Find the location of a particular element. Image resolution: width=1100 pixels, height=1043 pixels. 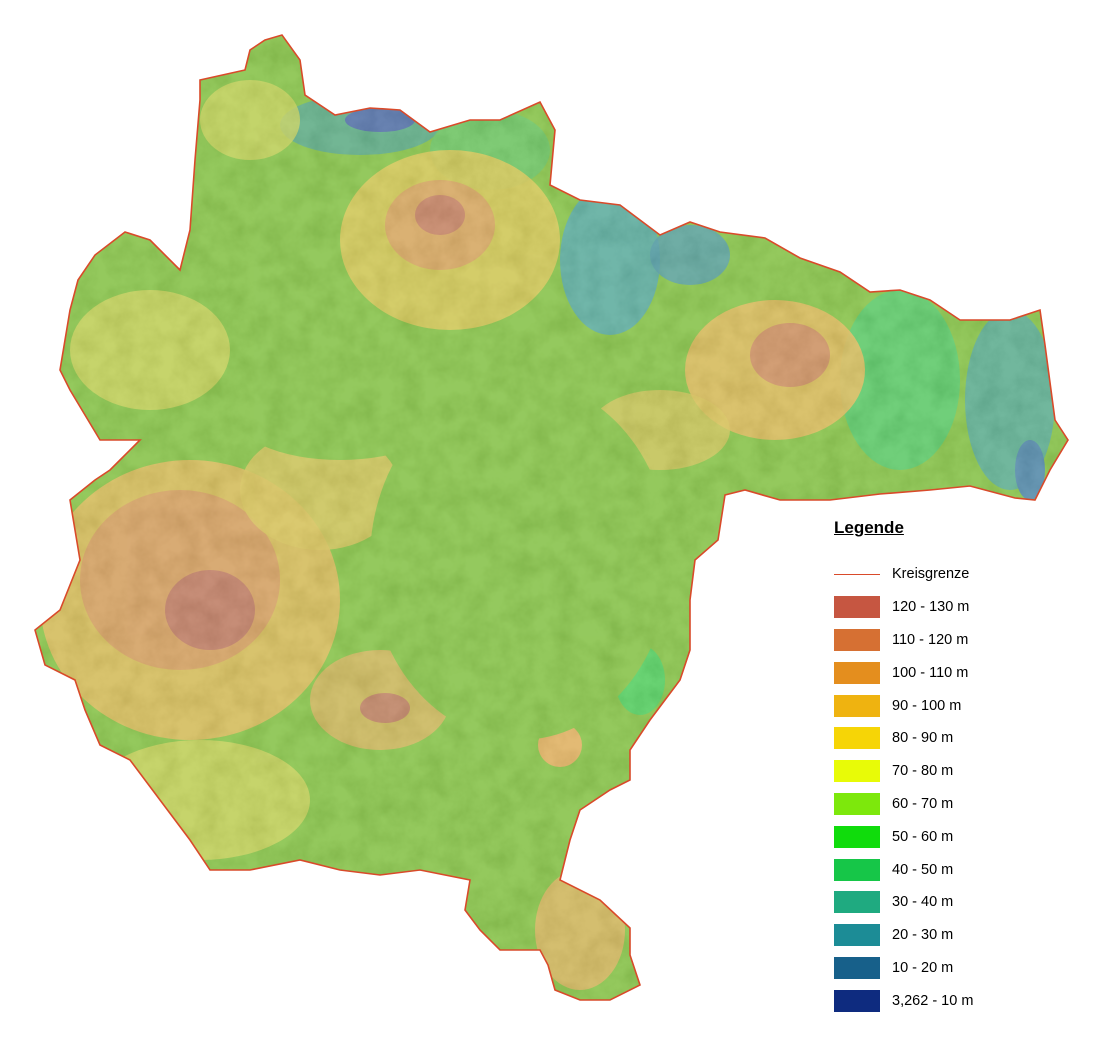

legend-label: 60 - 70 m is located at coordinates (923, 803).